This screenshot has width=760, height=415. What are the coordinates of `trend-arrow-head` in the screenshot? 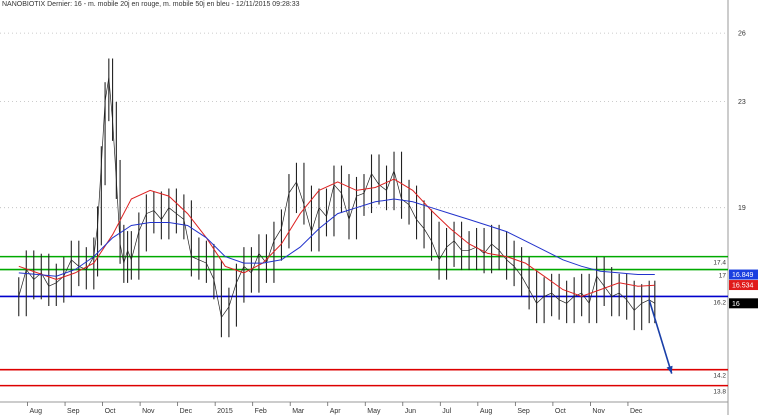 It's located at (669, 369).